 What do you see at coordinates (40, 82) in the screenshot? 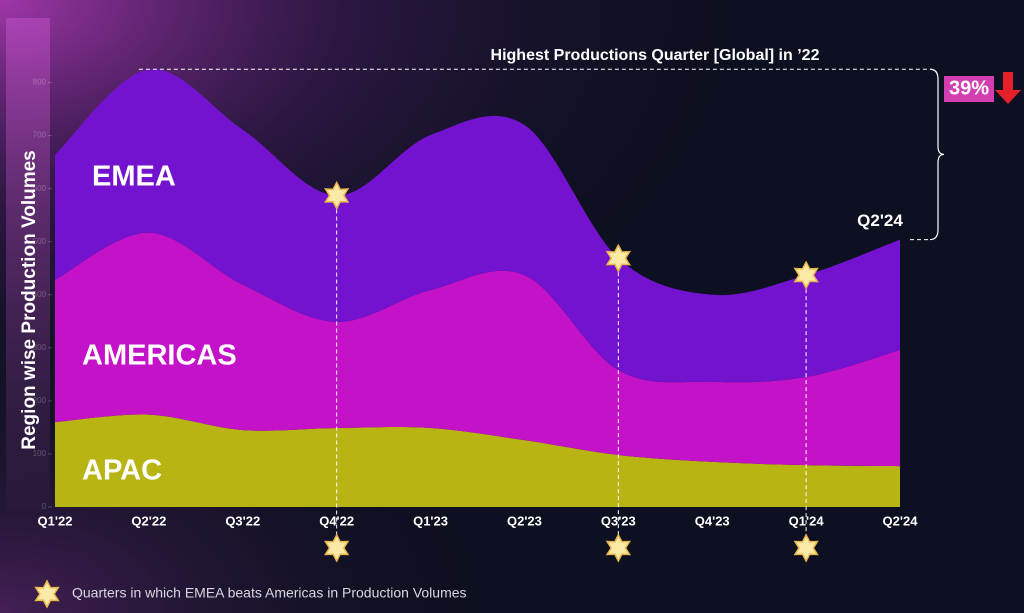
I see `y-tick-label: 800` at bounding box center [40, 82].